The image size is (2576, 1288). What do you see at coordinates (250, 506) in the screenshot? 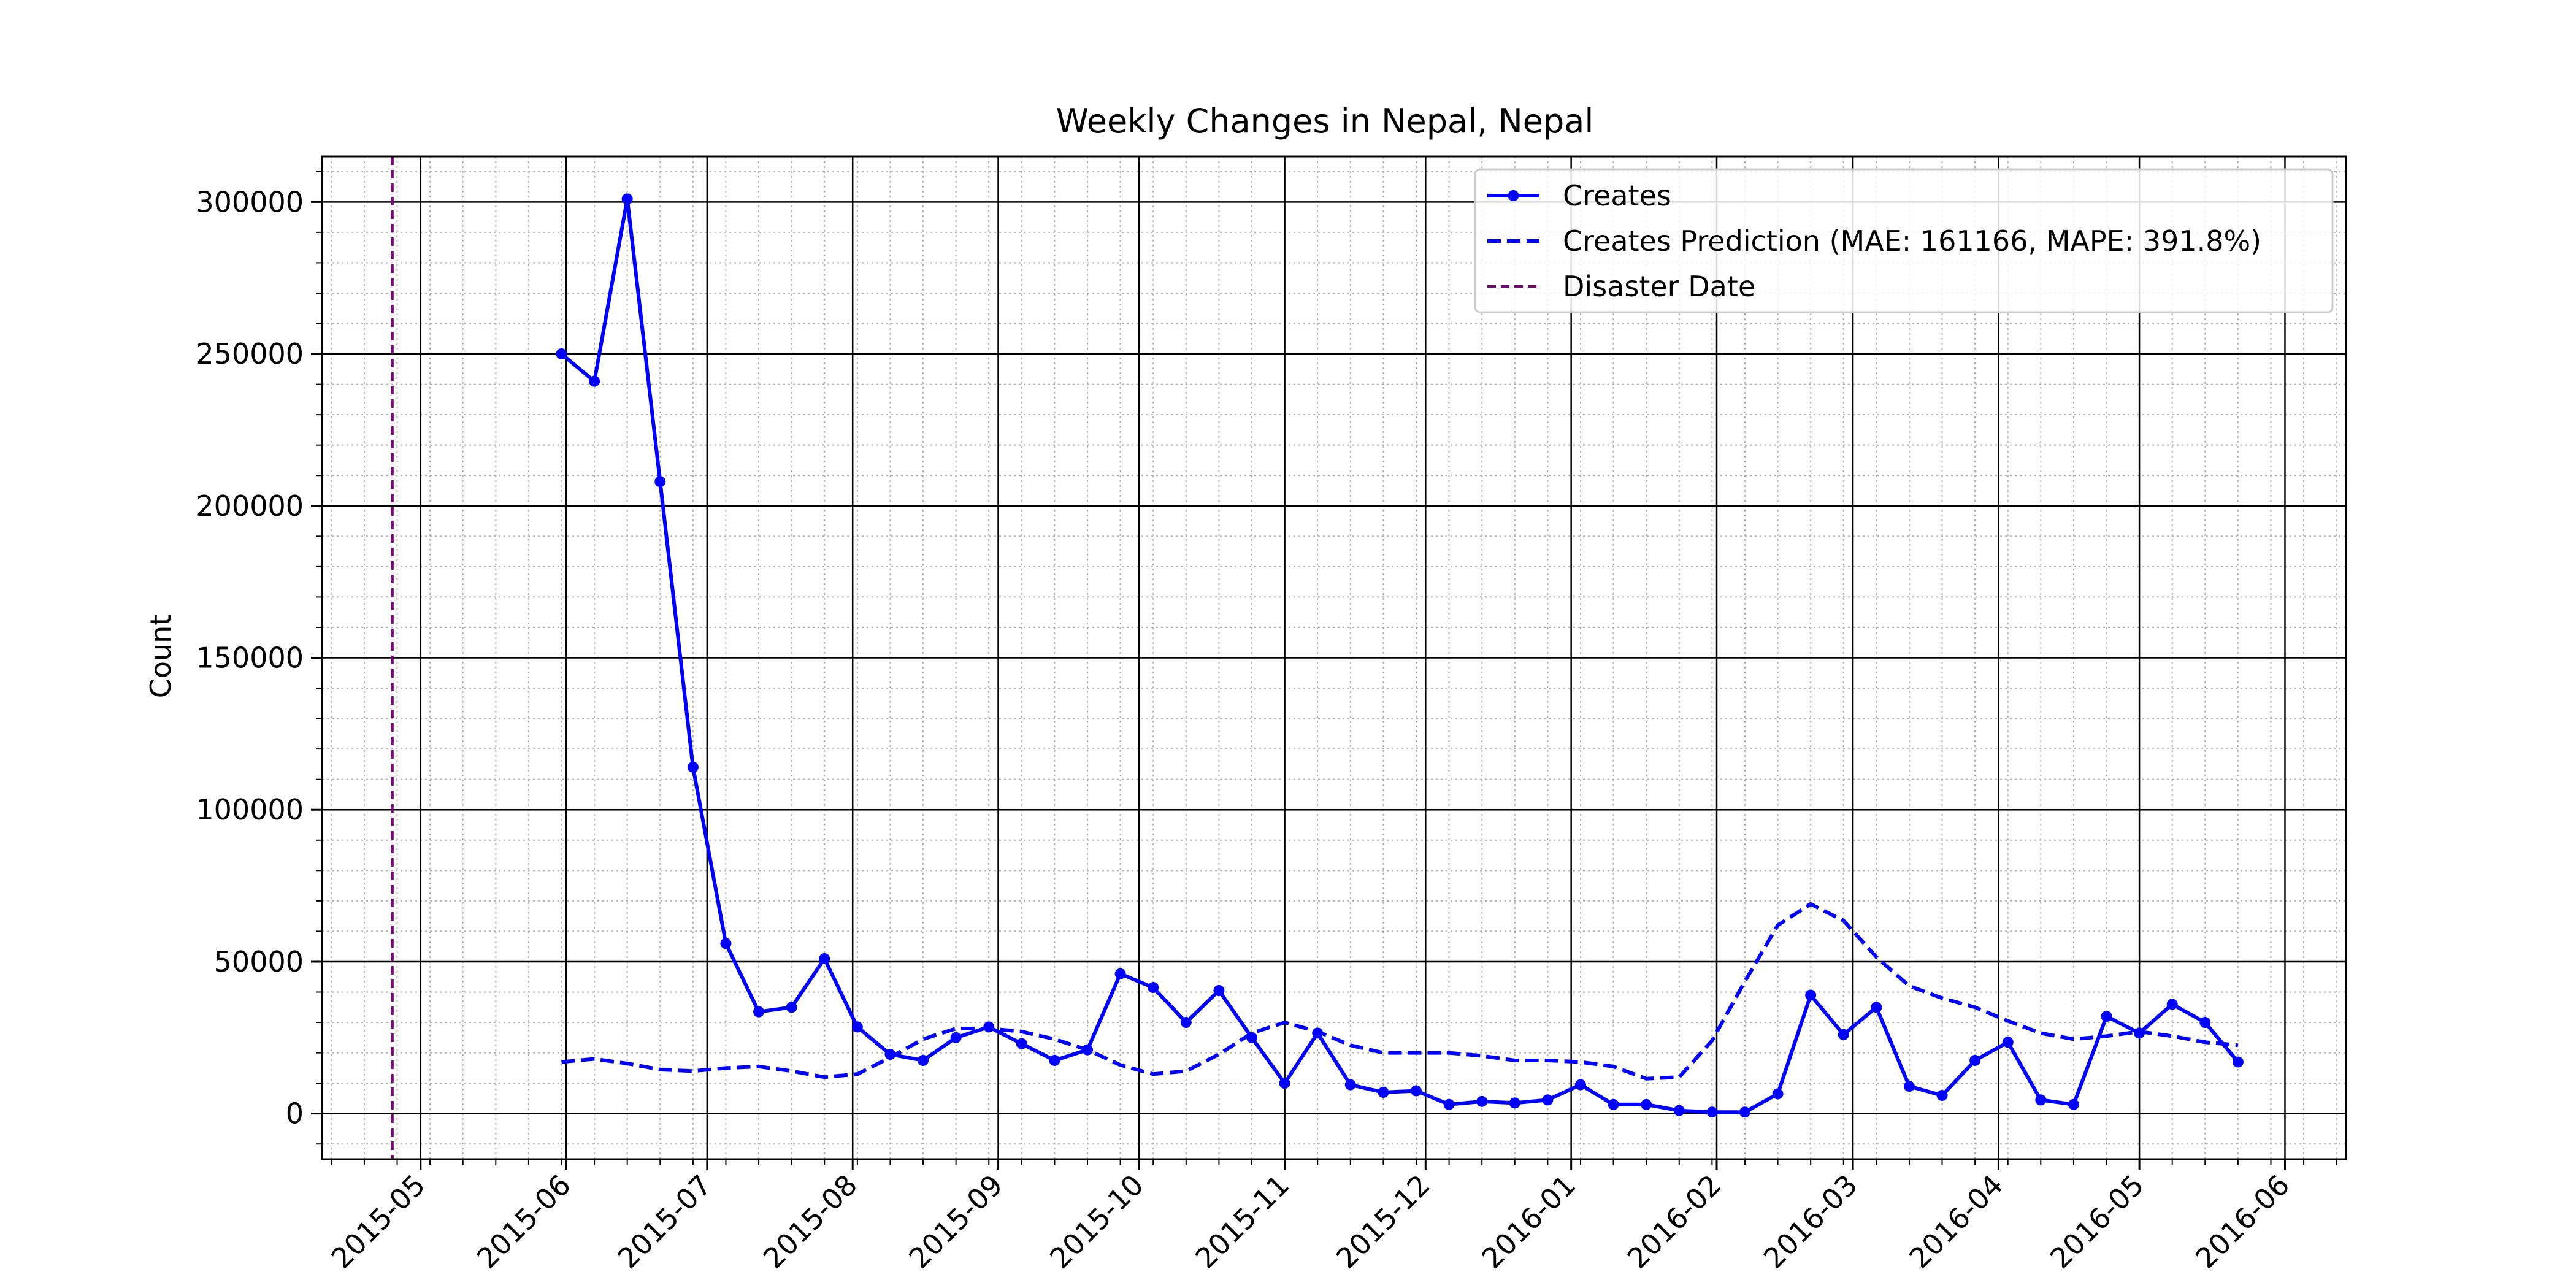
I see `y-tick-label: 200000` at bounding box center [250, 506].